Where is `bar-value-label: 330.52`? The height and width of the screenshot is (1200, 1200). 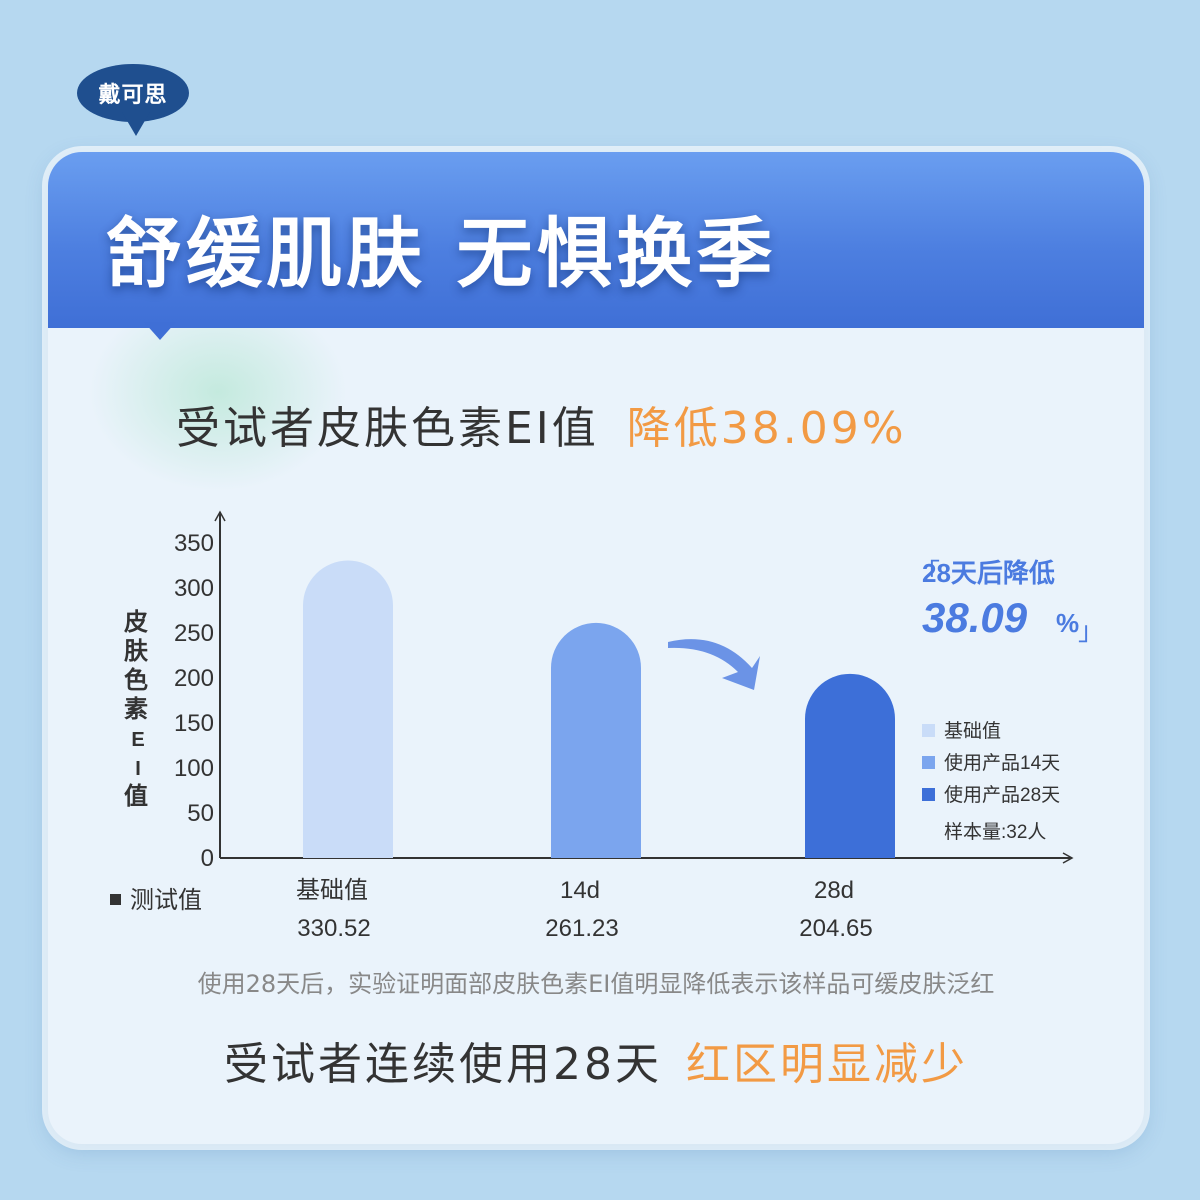
bar-value-label: 330.52 is located at coordinates (333, 928).